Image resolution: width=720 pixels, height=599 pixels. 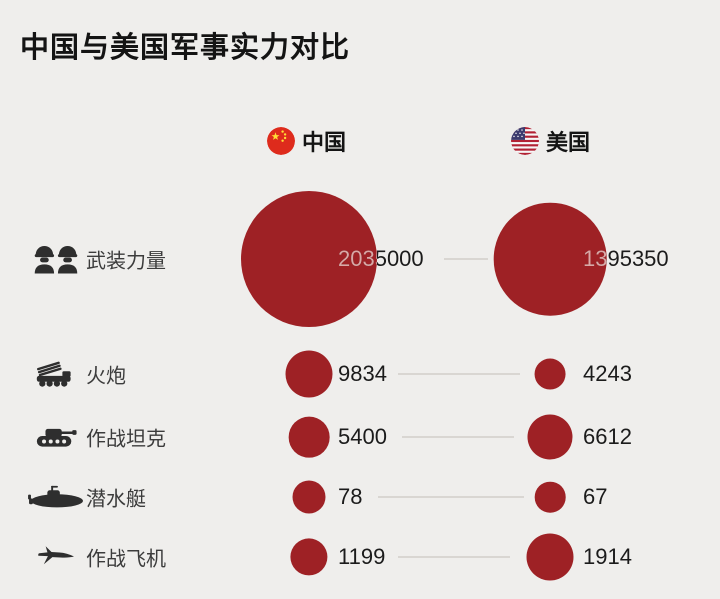 I want to click on value-china: 2035000 2035000, so click(x=381, y=258).